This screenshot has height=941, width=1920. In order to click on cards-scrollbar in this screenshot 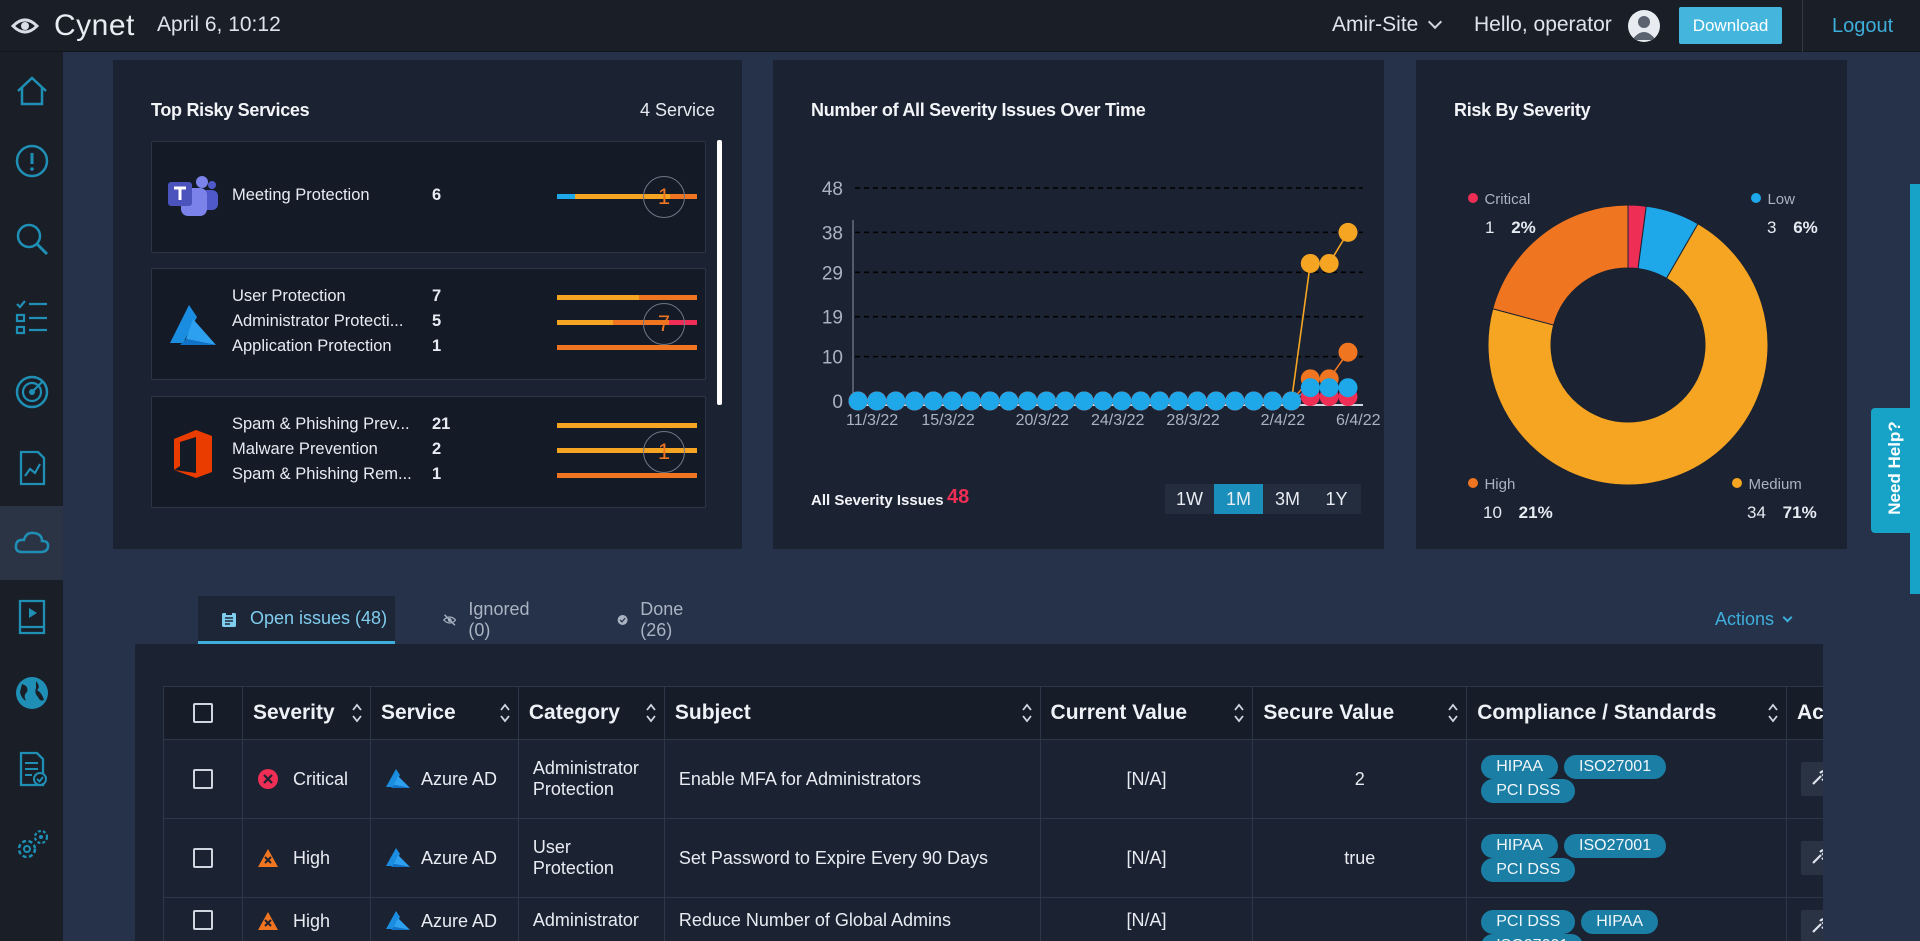, I will do `click(719, 272)`.